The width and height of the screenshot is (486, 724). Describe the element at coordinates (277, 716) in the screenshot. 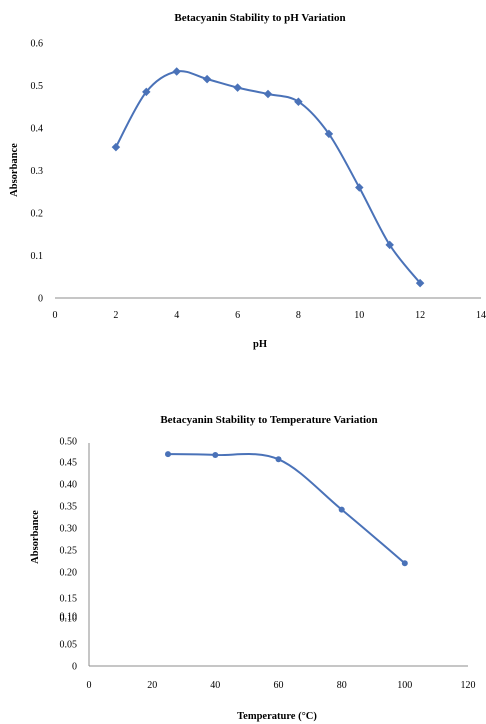

I see `temp-x-axis-label: Temperature (°C)` at that location.